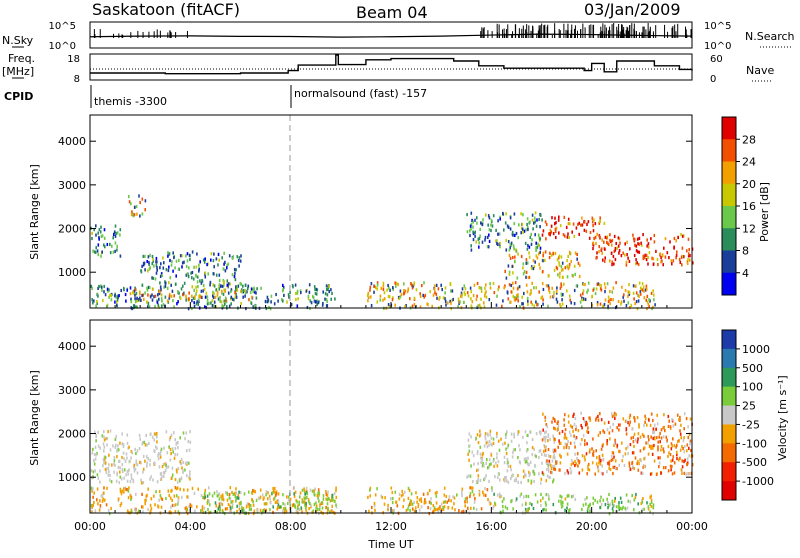 The image size is (800, 558). Describe the element at coordinates (754, 462) in the screenshot. I see `colorbar-tick-label: -500` at that location.